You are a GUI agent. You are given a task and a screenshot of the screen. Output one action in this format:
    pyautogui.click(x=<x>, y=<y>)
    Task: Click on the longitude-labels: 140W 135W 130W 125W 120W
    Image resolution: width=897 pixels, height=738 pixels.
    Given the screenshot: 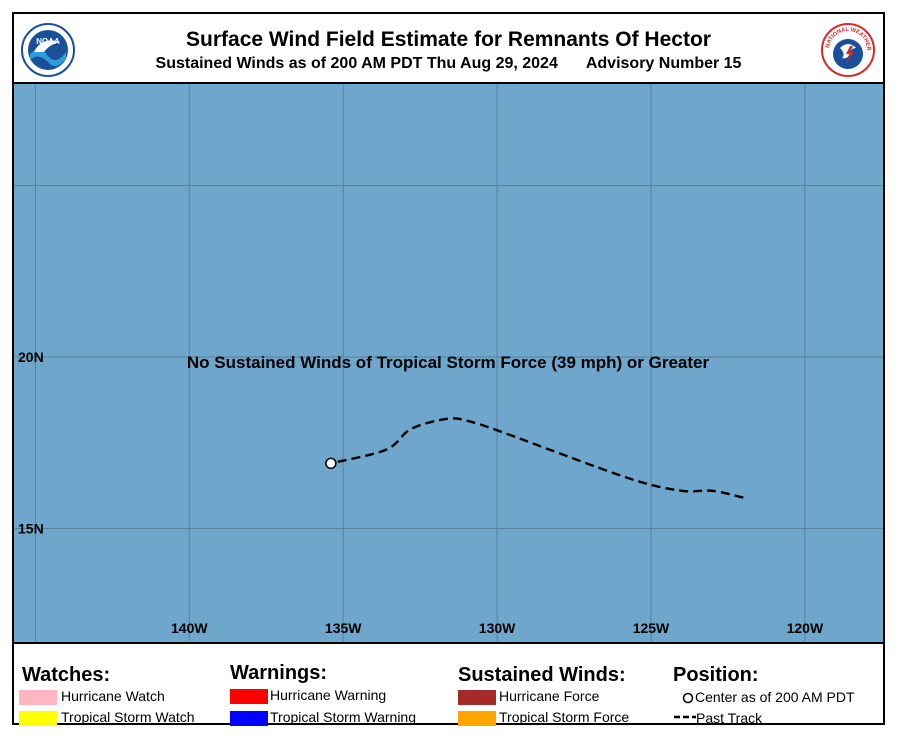 What is the action you would take?
    pyautogui.click(x=497, y=628)
    